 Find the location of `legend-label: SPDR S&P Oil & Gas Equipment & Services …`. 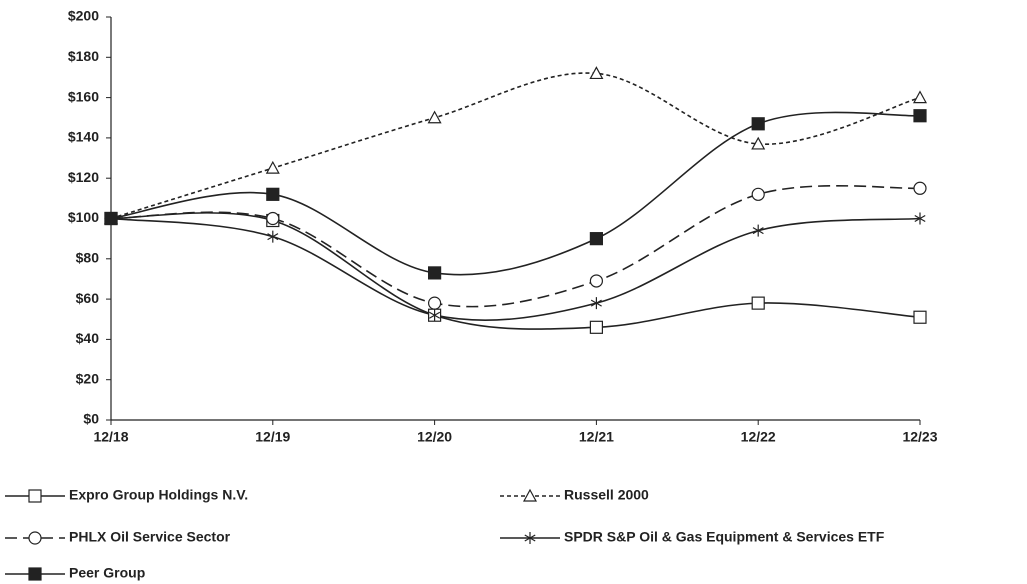

legend-label: SPDR S&P Oil & Gas Equipment & Services … is located at coordinates (724, 537).